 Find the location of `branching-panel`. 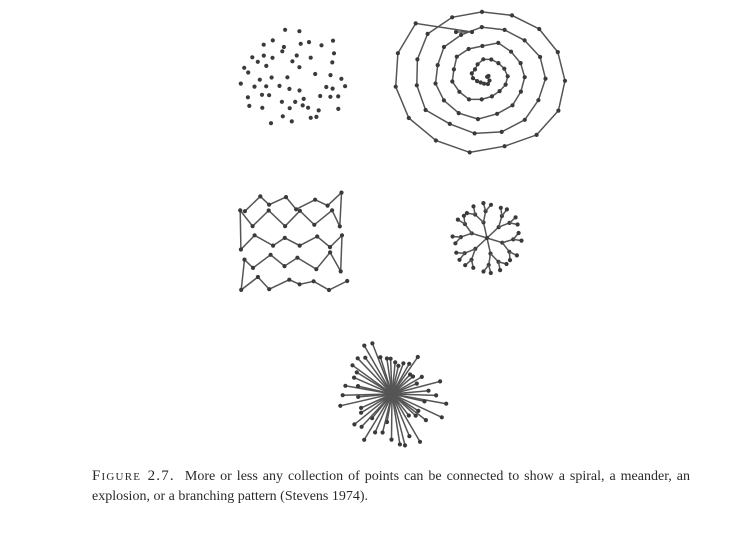

branching-panel is located at coordinates (487, 238).